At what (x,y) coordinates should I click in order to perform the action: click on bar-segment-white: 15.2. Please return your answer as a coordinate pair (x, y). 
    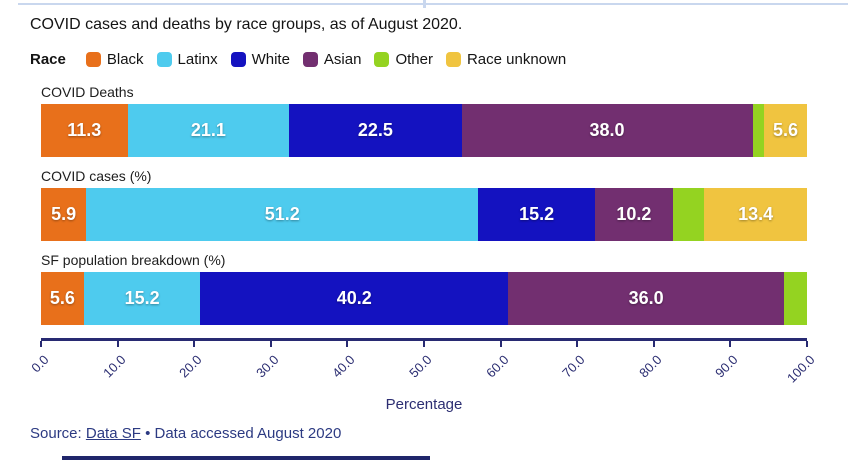
    Looking at the image, I should click on (536, 214).